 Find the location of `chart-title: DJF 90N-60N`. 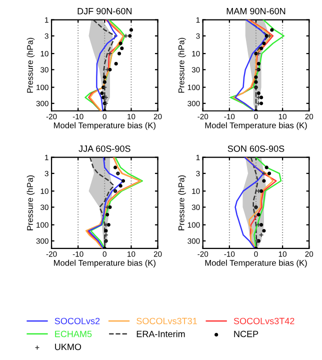

chart-title: DJF 90N-60N is located at coordinates (105, 11).